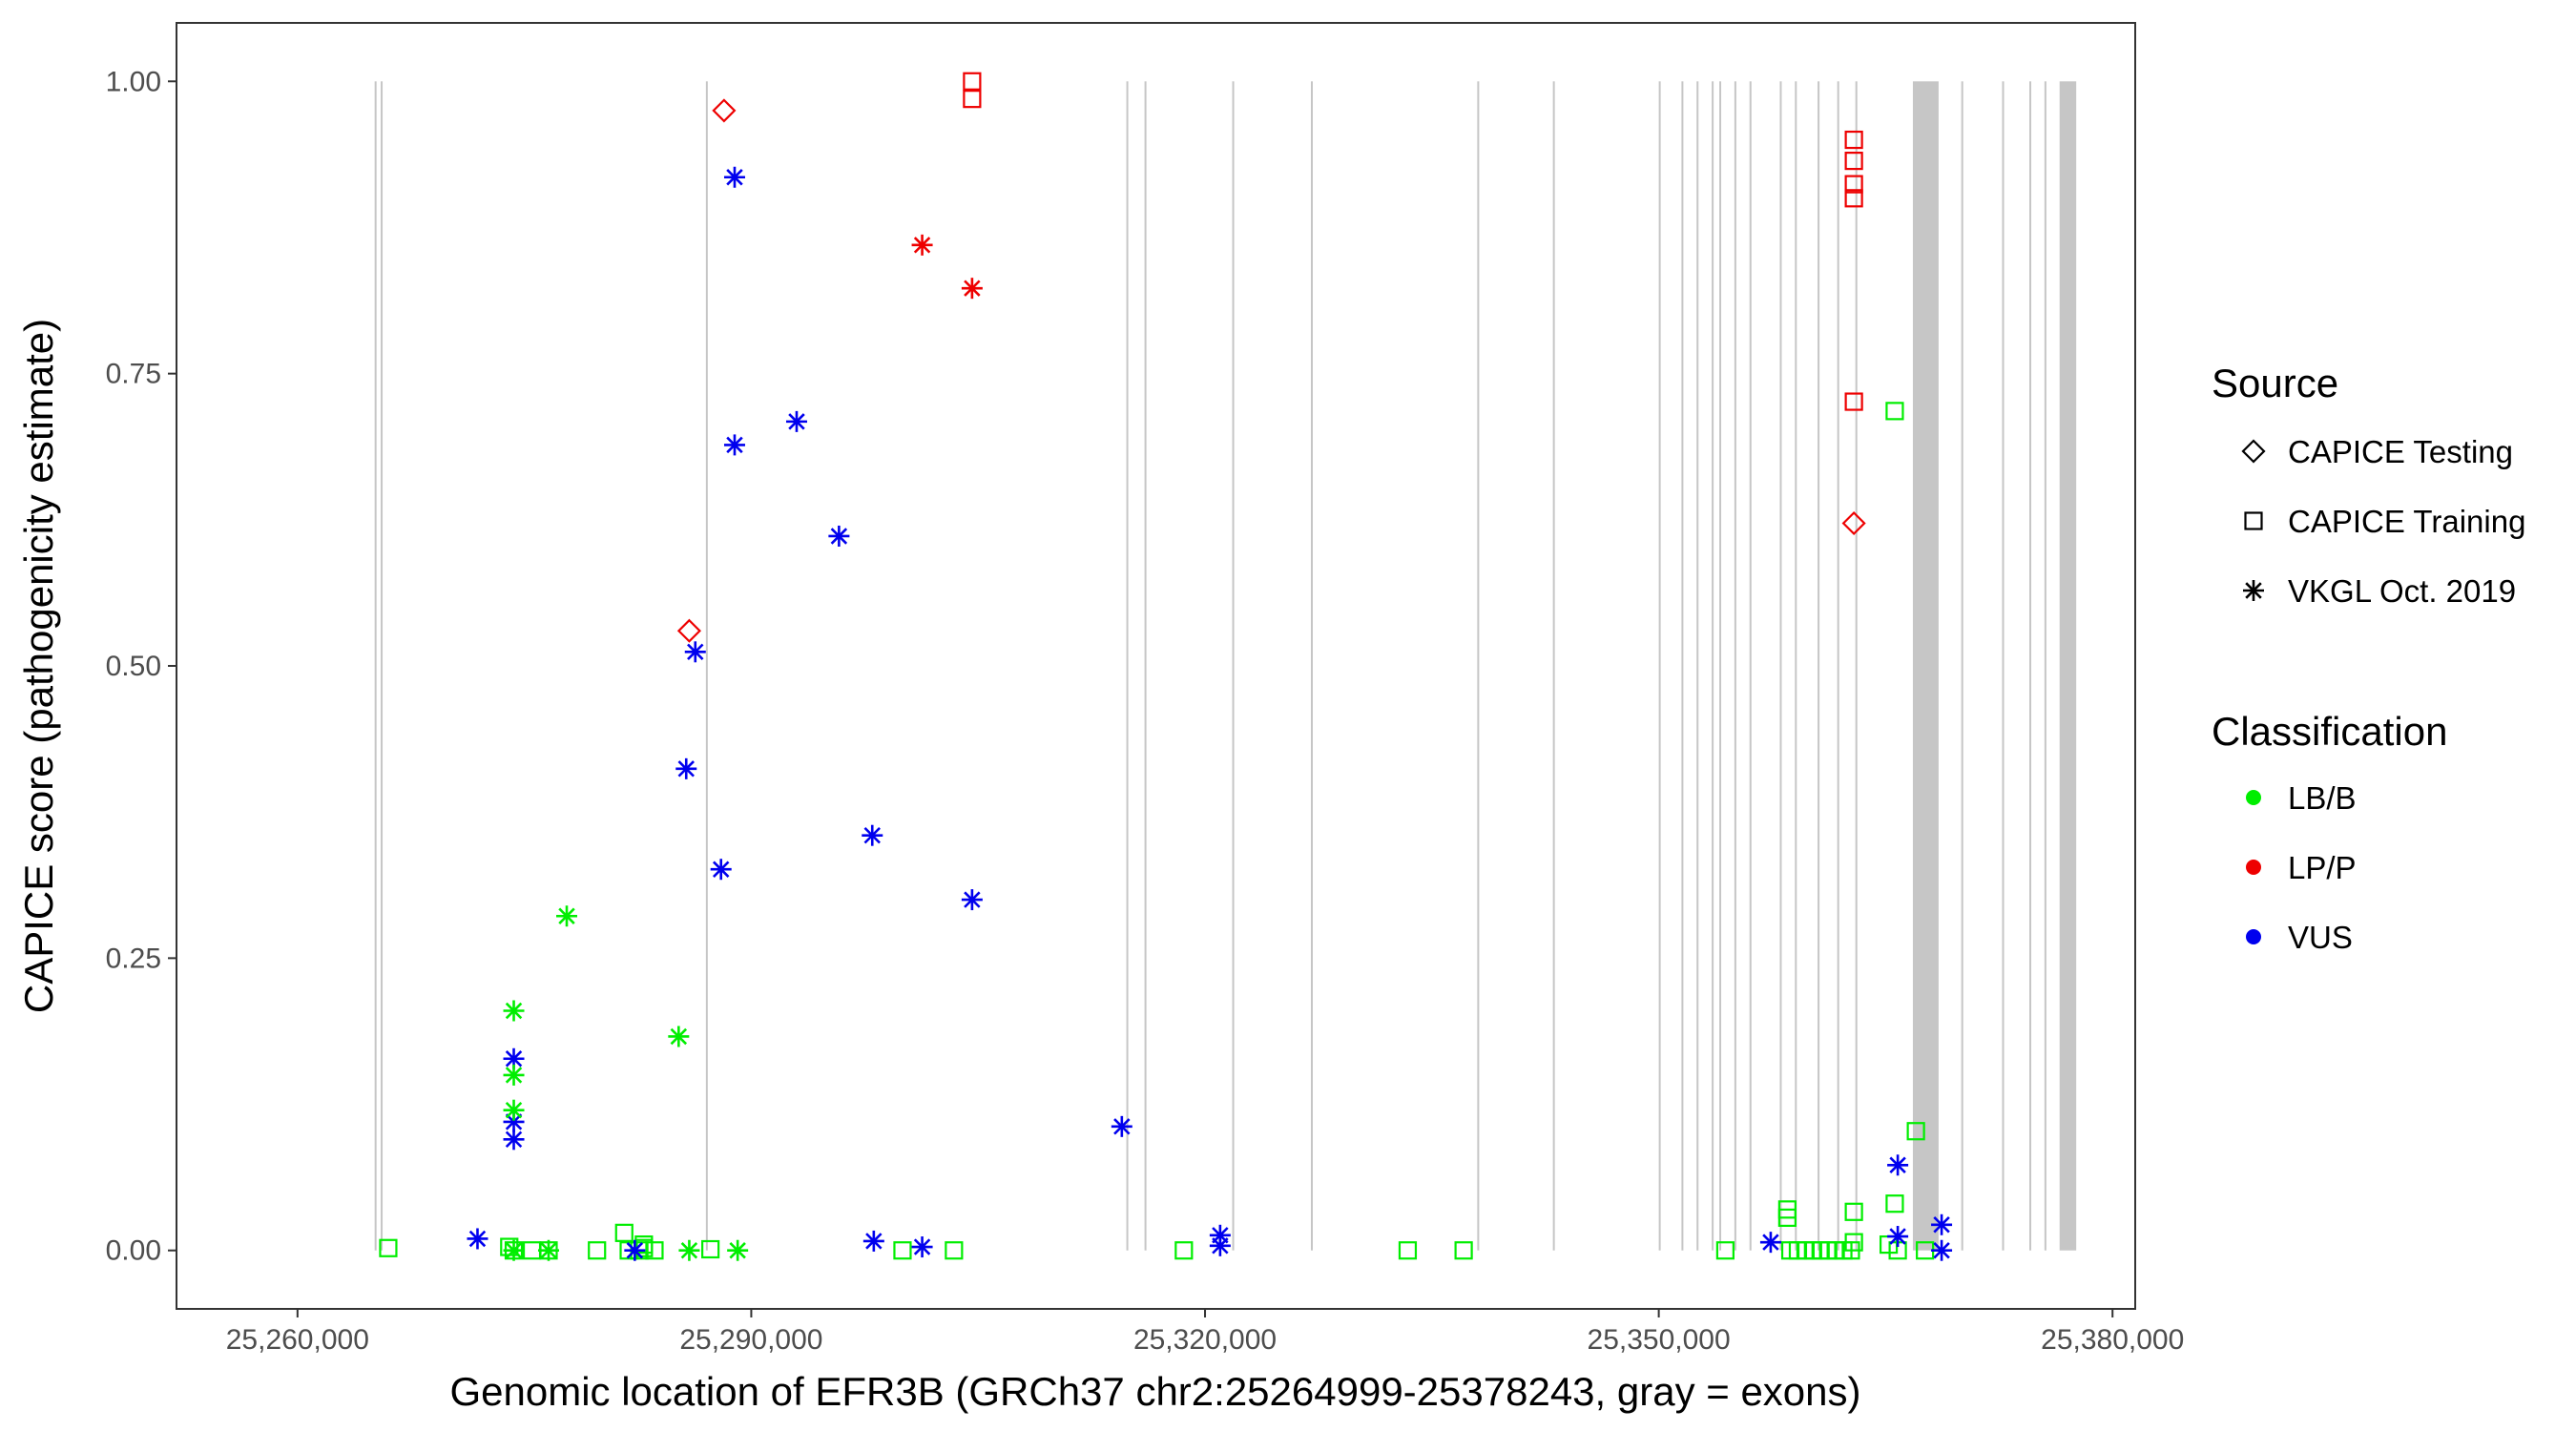 The height and width of the screenshot is (1431, 2576). Describe the element at coordinates (133, 667) in the screenshot. I see `y-tick-label: 0.50` at that location.